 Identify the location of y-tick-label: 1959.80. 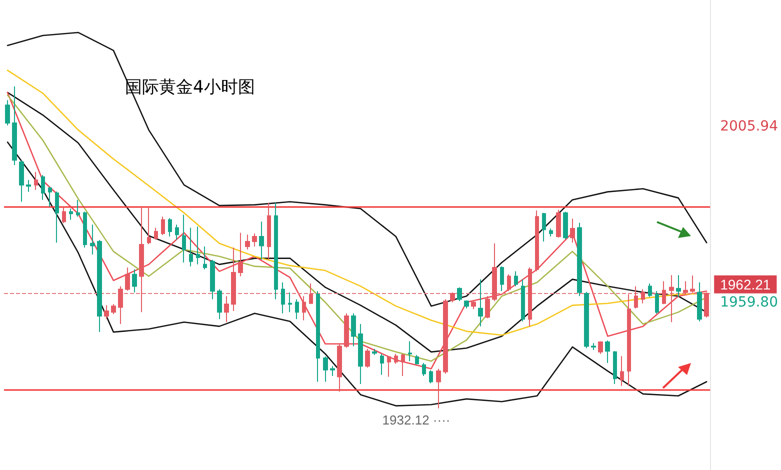
(749, 302).